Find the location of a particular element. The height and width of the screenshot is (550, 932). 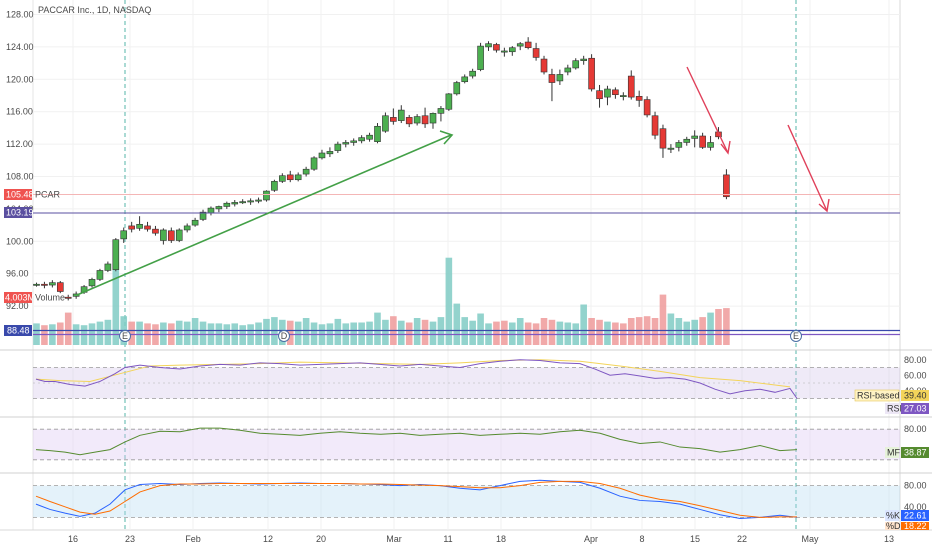

price-tick-label-4: 112.00 is located at coordinates (19, 144).